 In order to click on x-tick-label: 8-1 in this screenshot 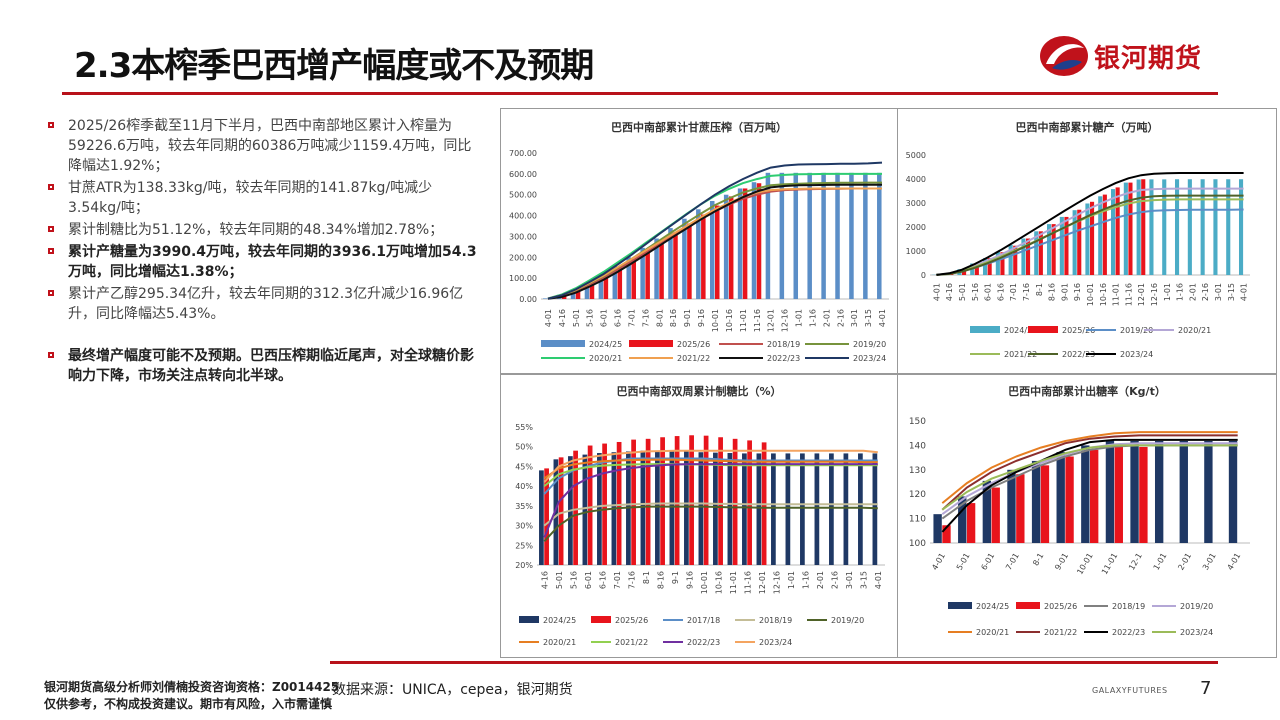, I will do `click(1039, 289)`.